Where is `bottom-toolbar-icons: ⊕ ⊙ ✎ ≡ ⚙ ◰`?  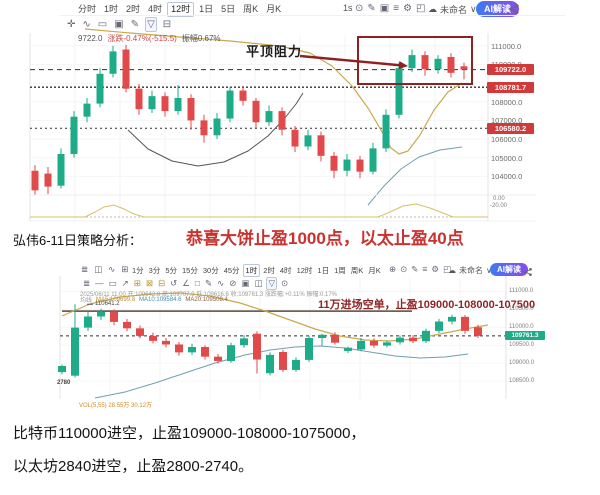 bottom-toolbar-icons: ⊕ ⊙ ✎ ≡ ⚙ ◰ is located at coordinates (420, 269).